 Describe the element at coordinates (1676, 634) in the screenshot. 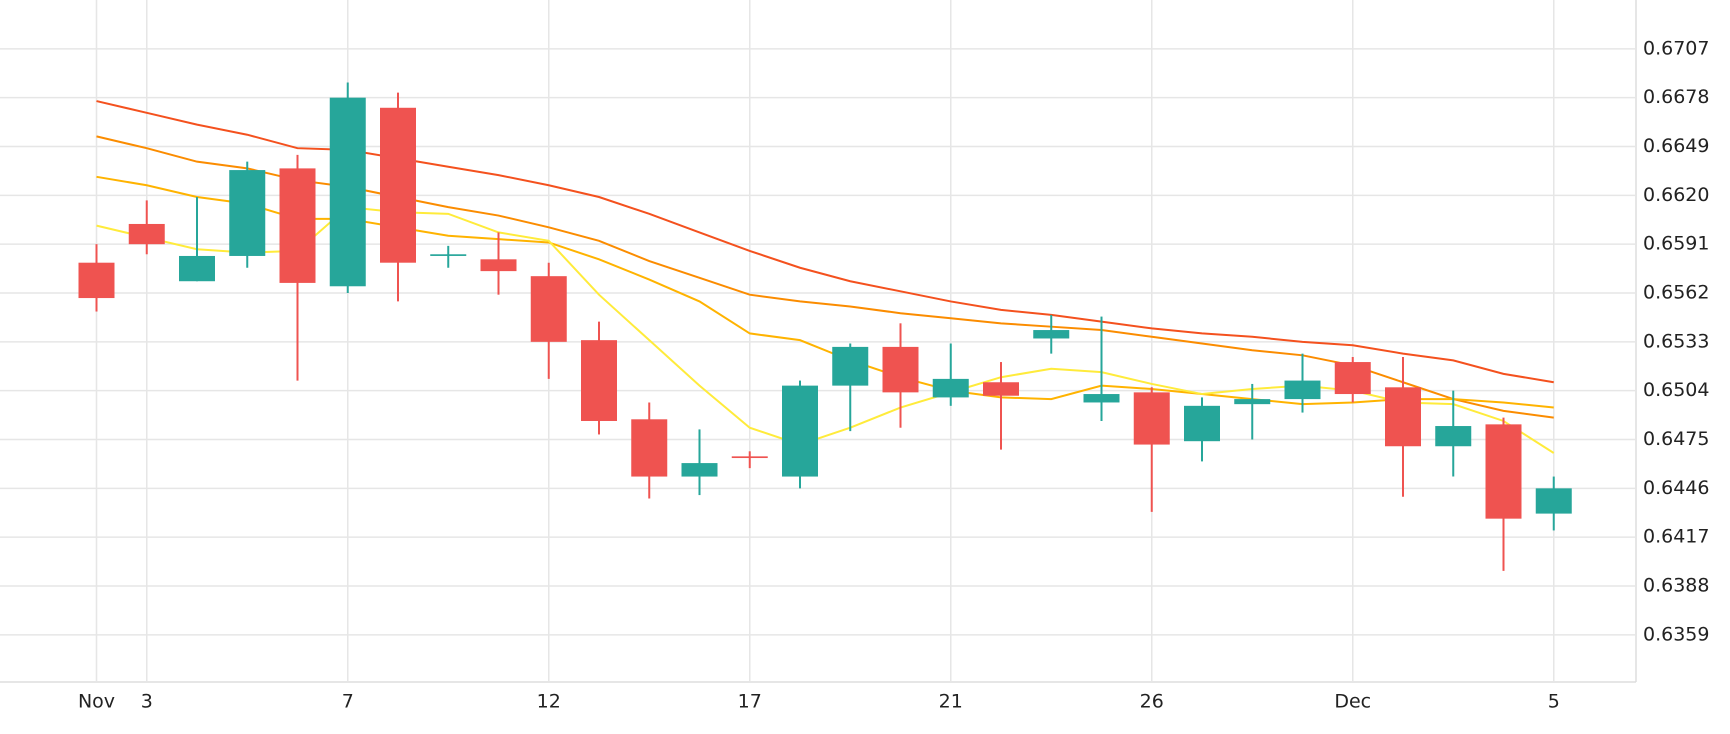

I see `y-tick-label: 0.6359` at that location.